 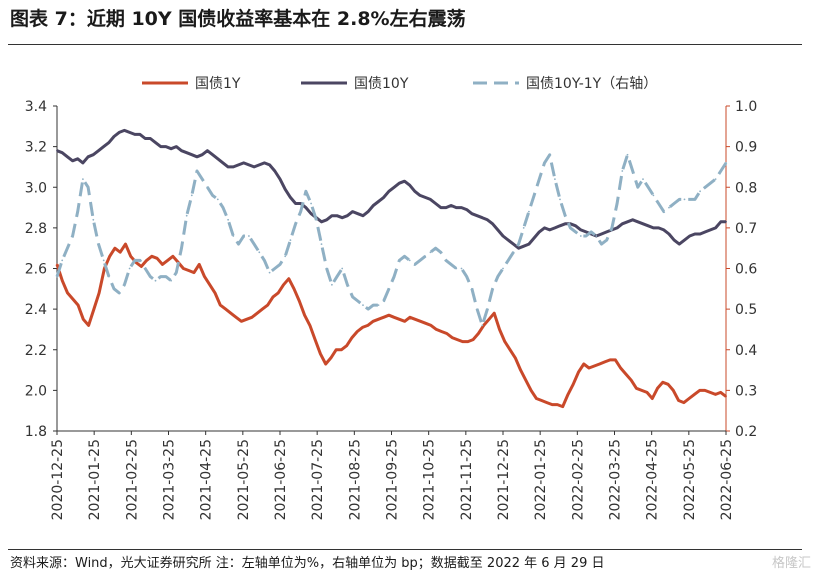 What do you see at coordinates (653, 479) in the screenshot?
I see `x-axis-tick-label: 2022-04-25` at bounding box center [653, 479].